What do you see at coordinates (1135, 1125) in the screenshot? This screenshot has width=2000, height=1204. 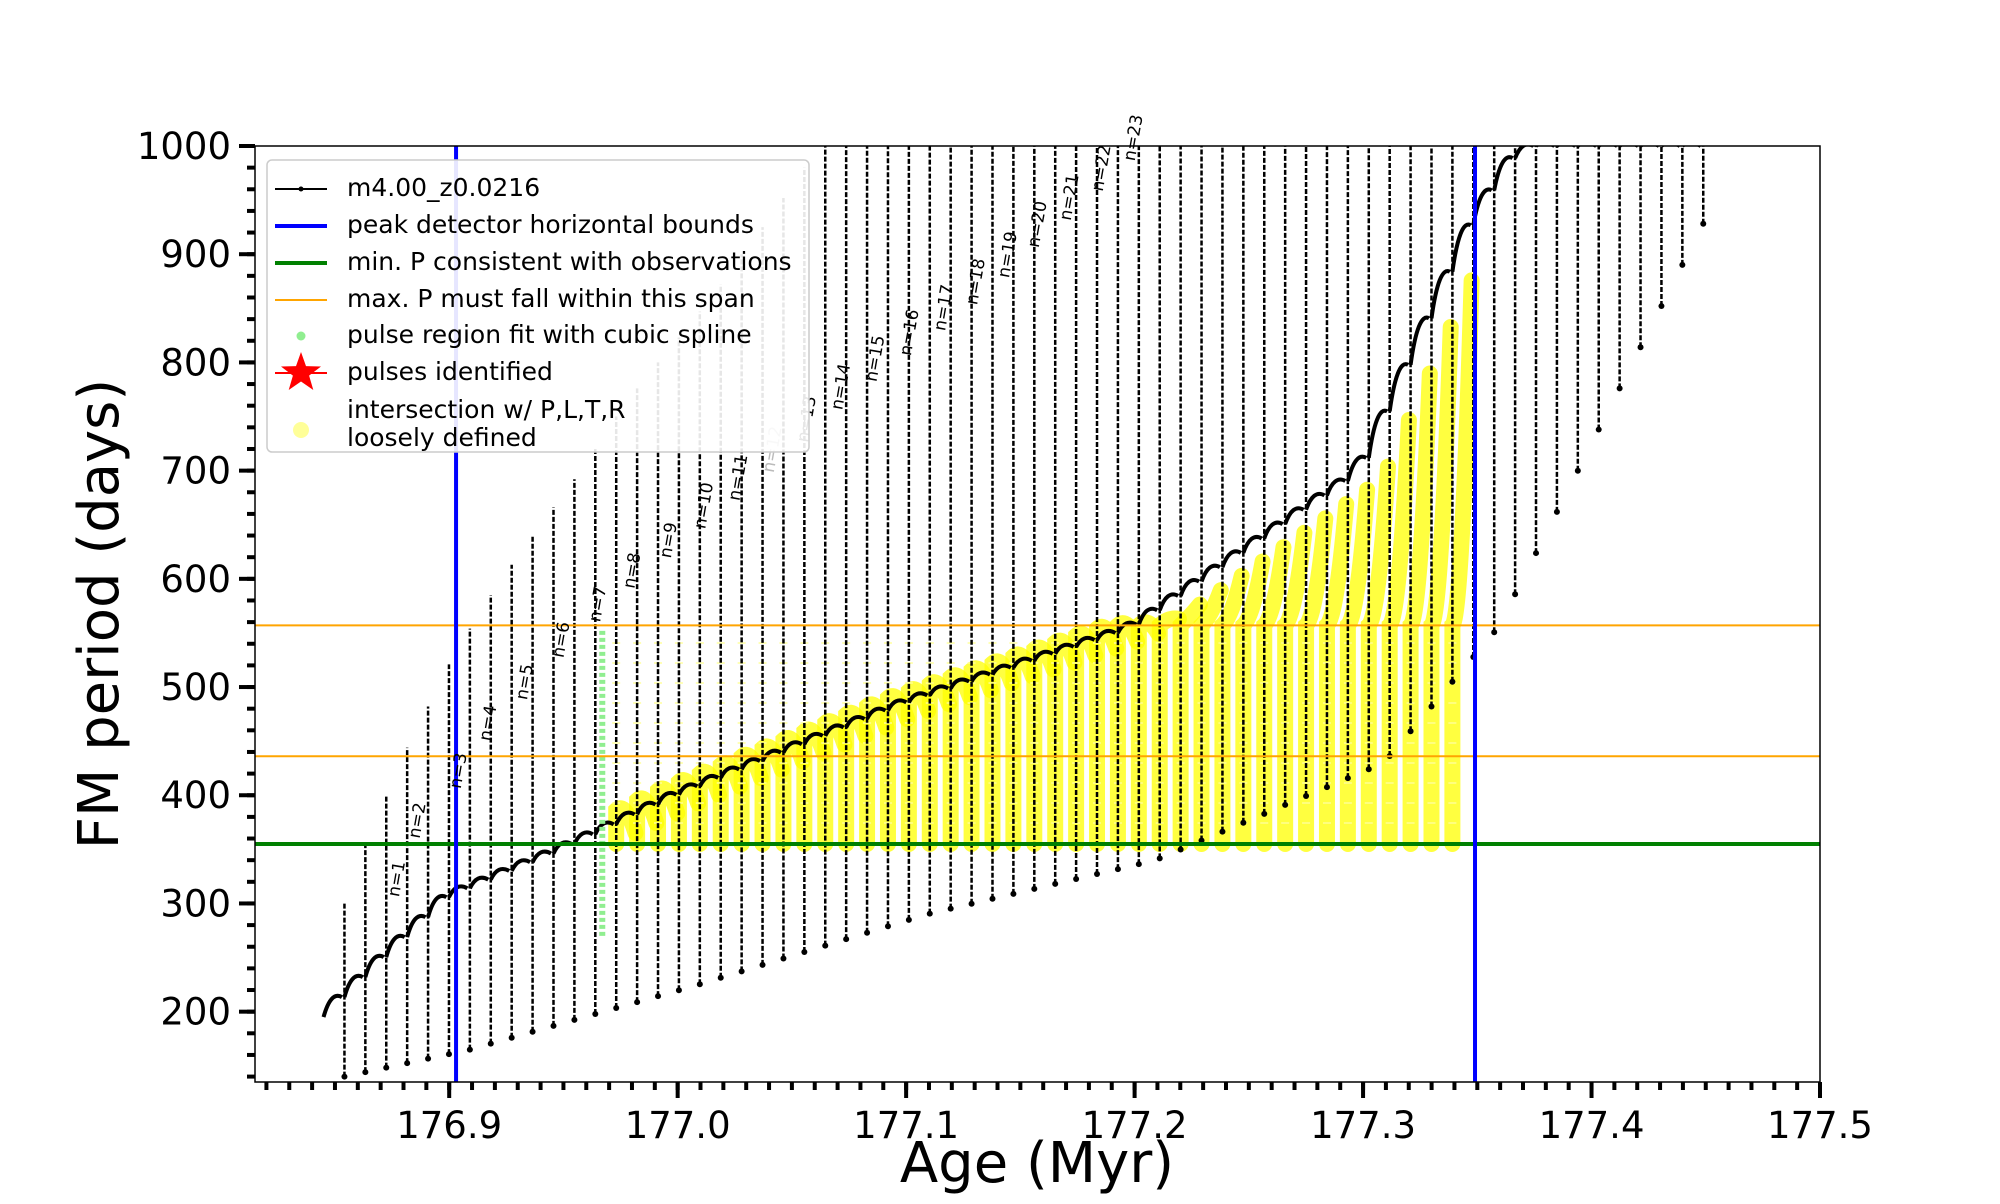 I see `x-tick-label: 177.2` at bounding box center [1135, 1125].